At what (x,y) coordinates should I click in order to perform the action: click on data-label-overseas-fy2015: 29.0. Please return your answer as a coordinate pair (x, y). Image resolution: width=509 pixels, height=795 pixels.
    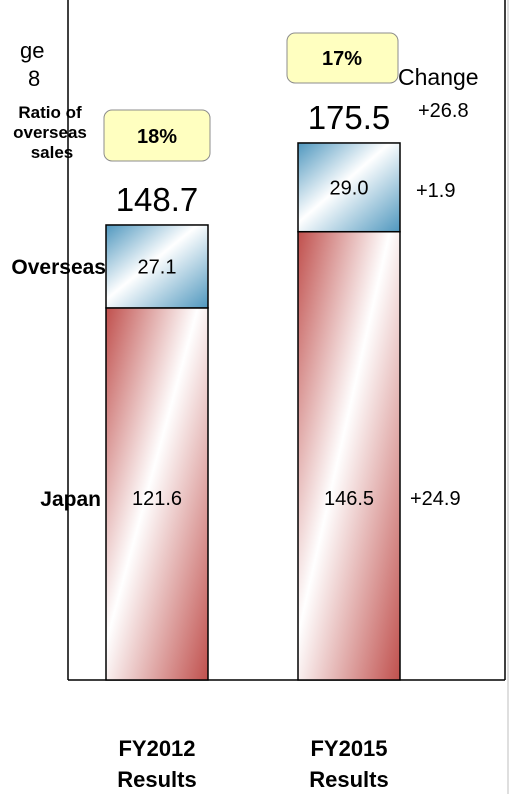
    Looking at the image, I should click on (349, 188).